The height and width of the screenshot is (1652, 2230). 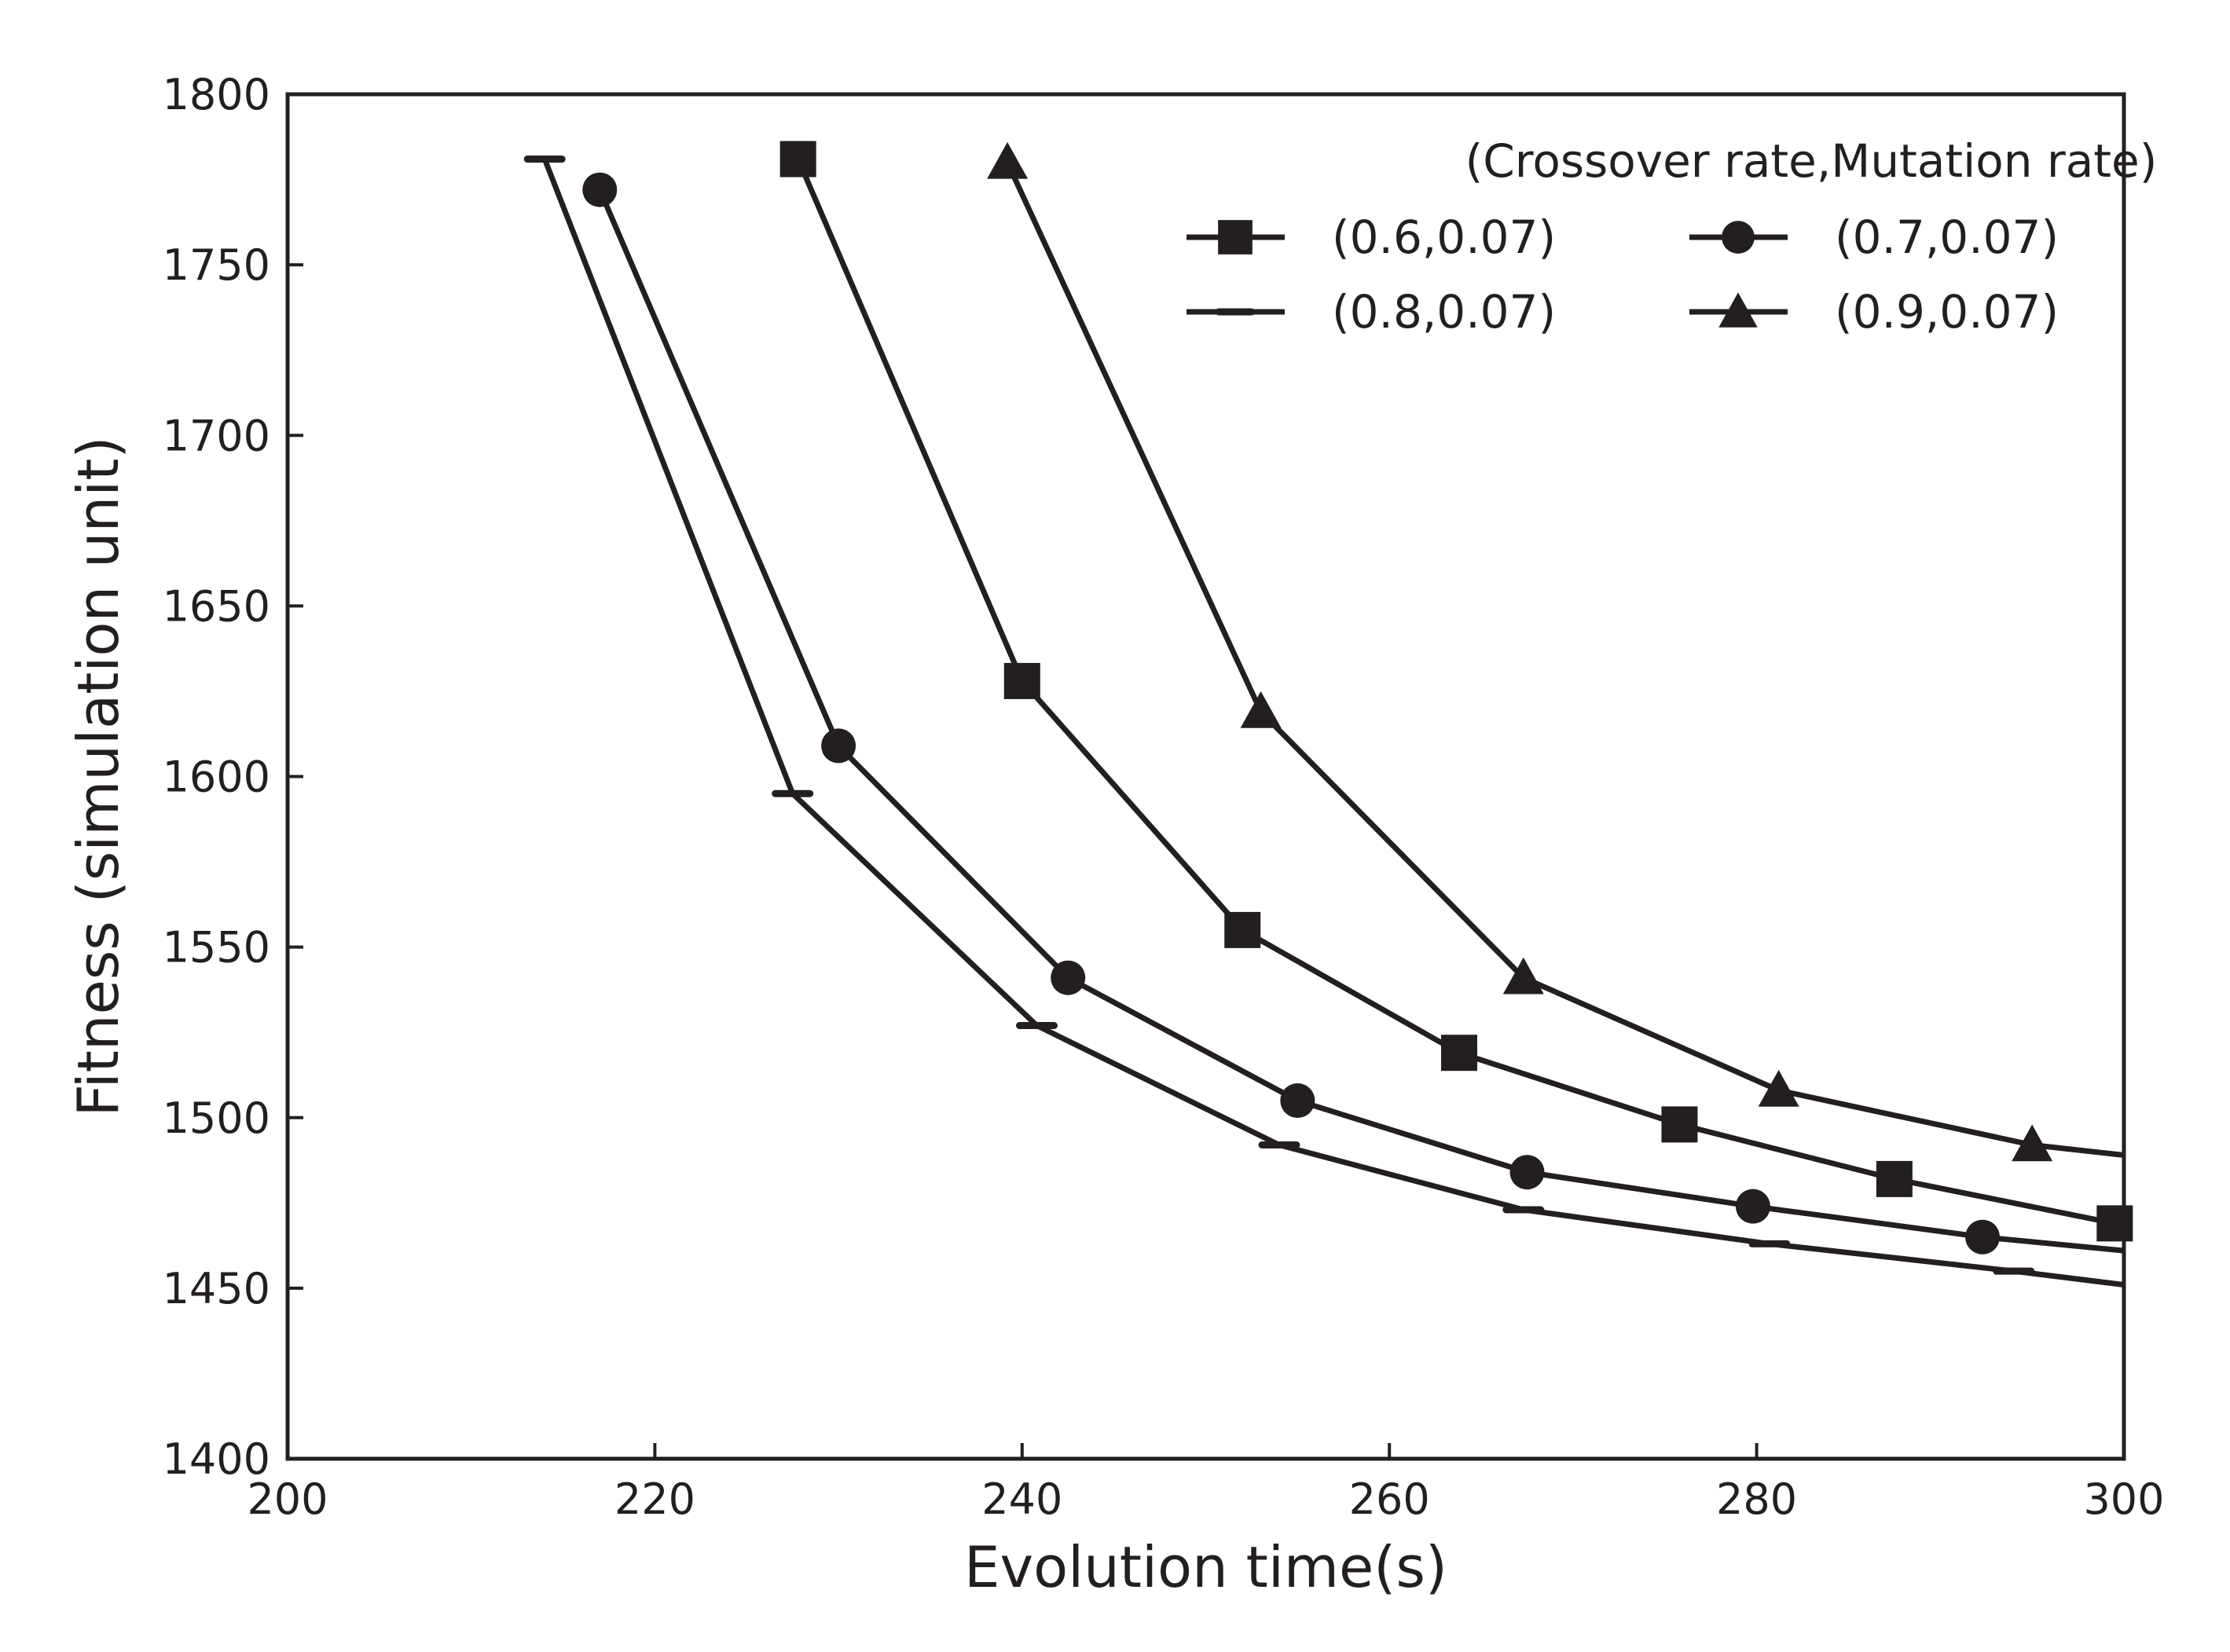 I want to click on y-tick-label: 1800, so click(x=217, y=94).